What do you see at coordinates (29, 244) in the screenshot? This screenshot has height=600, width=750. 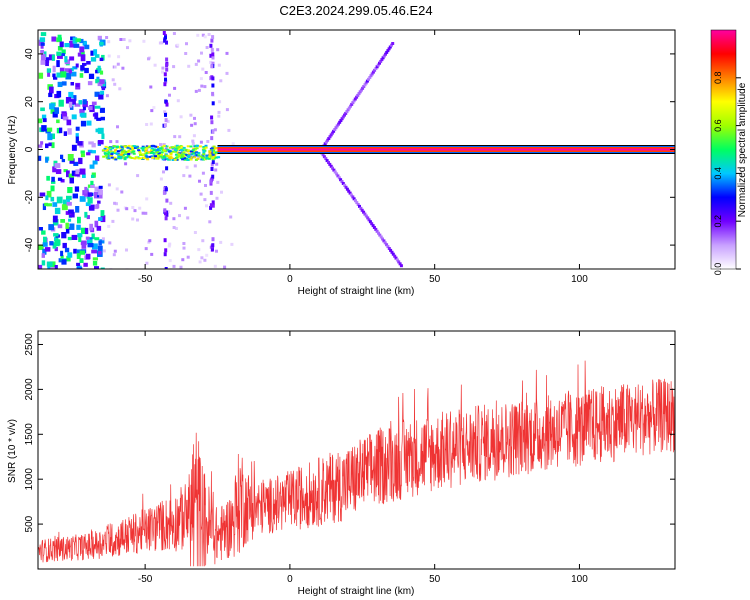 I see `y-tick-label: -40` at bounding box center [29, 244].